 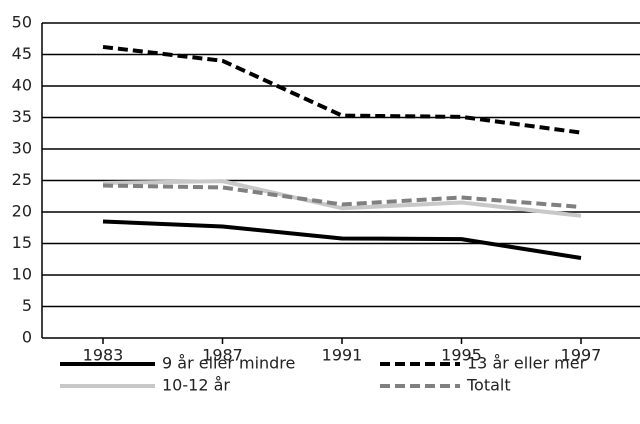 I want to click on legend-label: 9 år eller mindre, so click(x=228, y=363).